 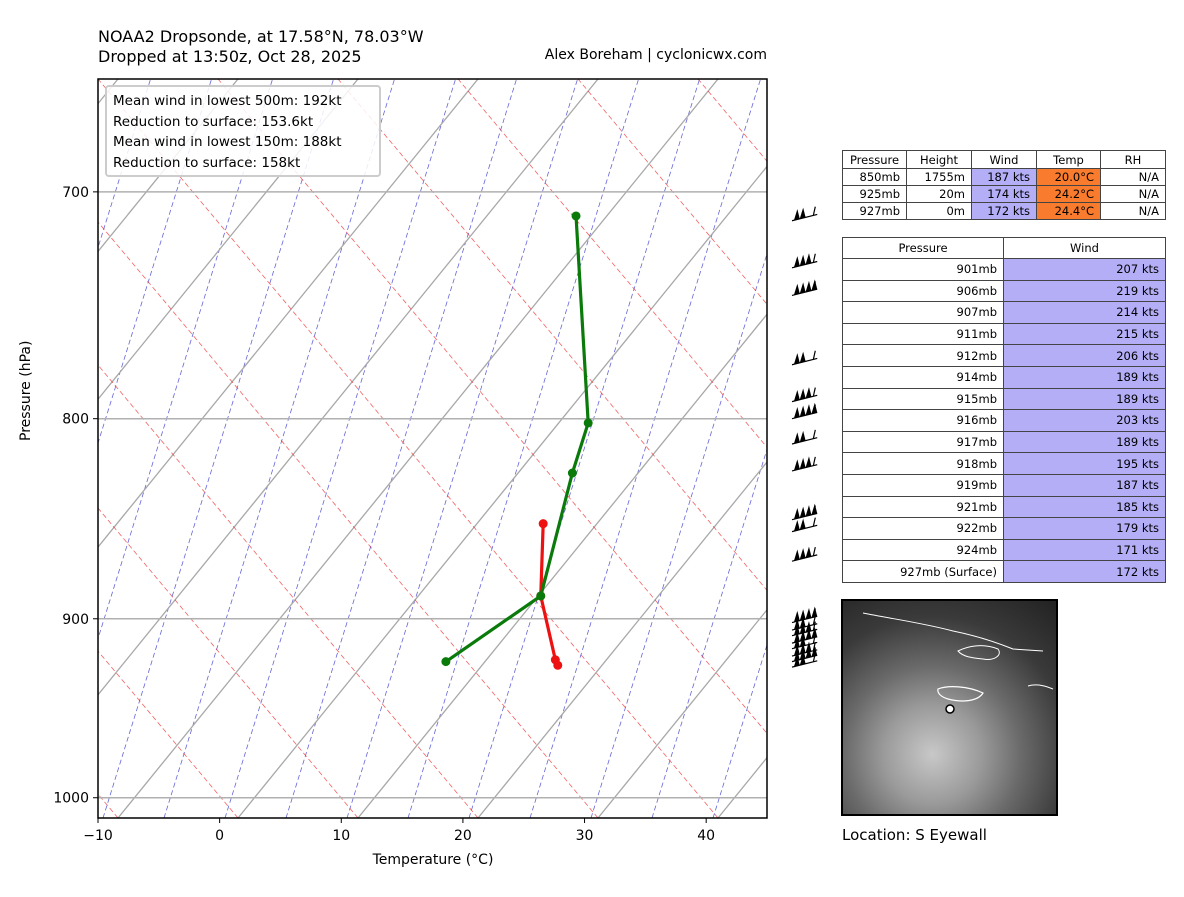 I want to click on x-tick-label: 40, so click(x=706, y=836).